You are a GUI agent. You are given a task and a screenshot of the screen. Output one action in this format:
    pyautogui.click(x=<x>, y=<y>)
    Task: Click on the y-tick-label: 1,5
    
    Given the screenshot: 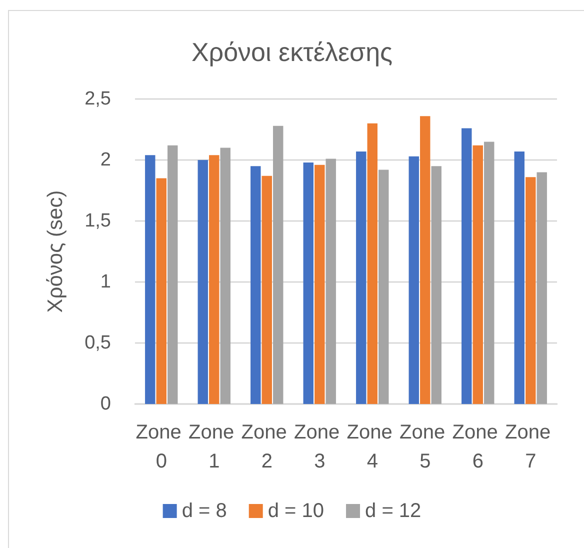 What is the action you would take?
    pyautogui.click(x=97, y=221)
    